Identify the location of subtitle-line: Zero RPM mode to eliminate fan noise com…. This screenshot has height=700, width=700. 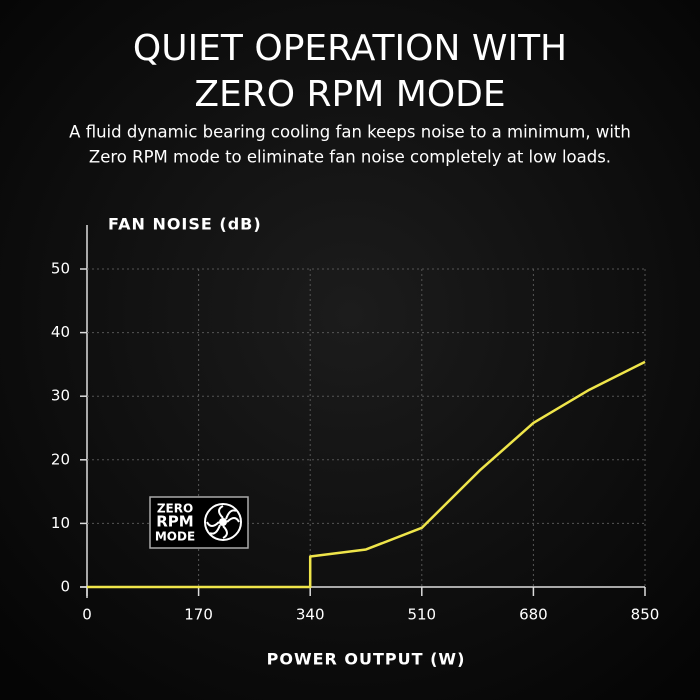
(350, 157).